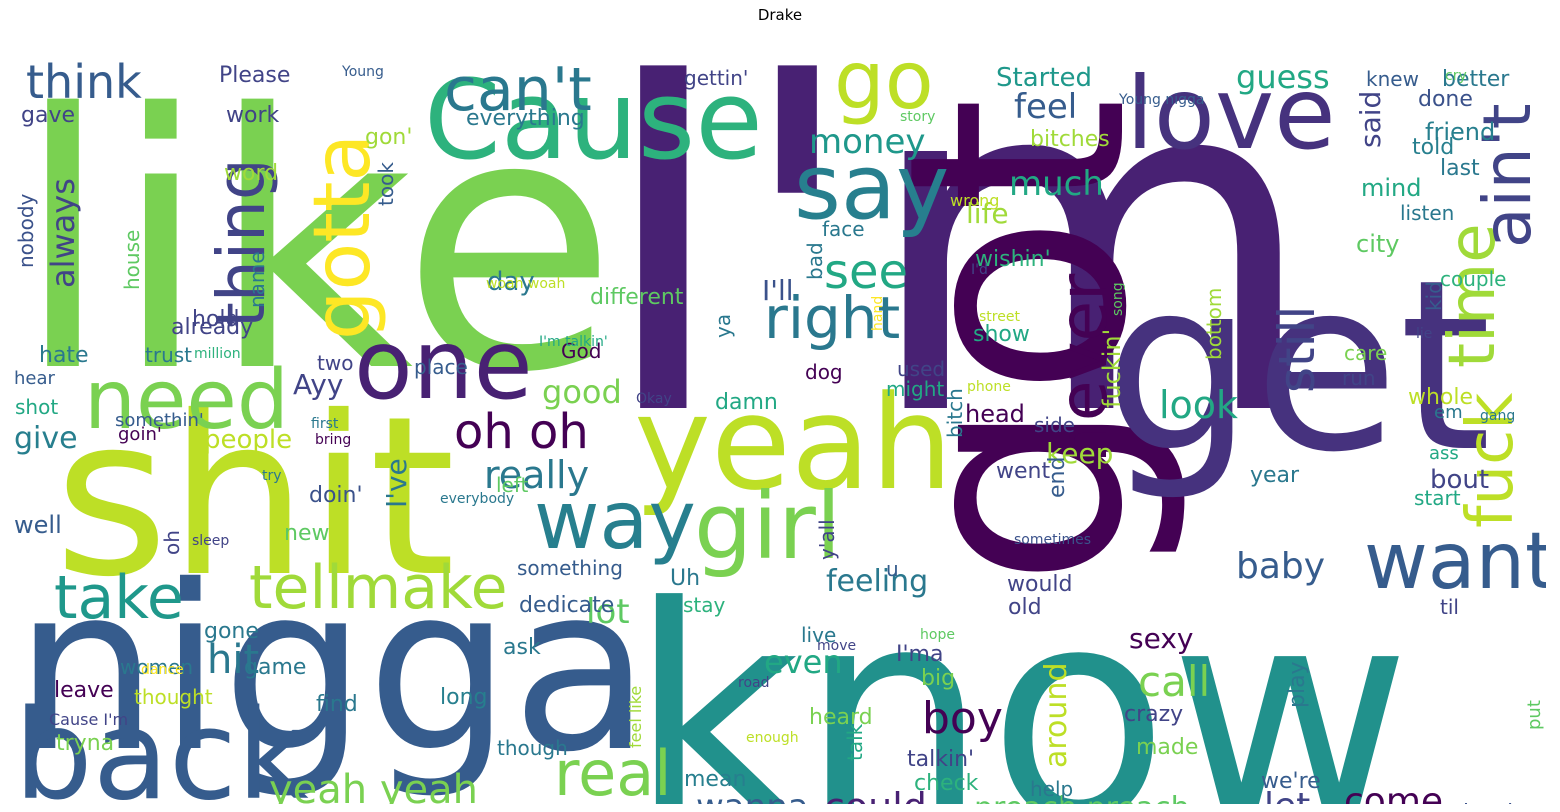 The height and width of the screenshot is (812, 1560). Describe the element at coordinates (251, 173) in the screenshot. I see `cloud-word: word` at that location.